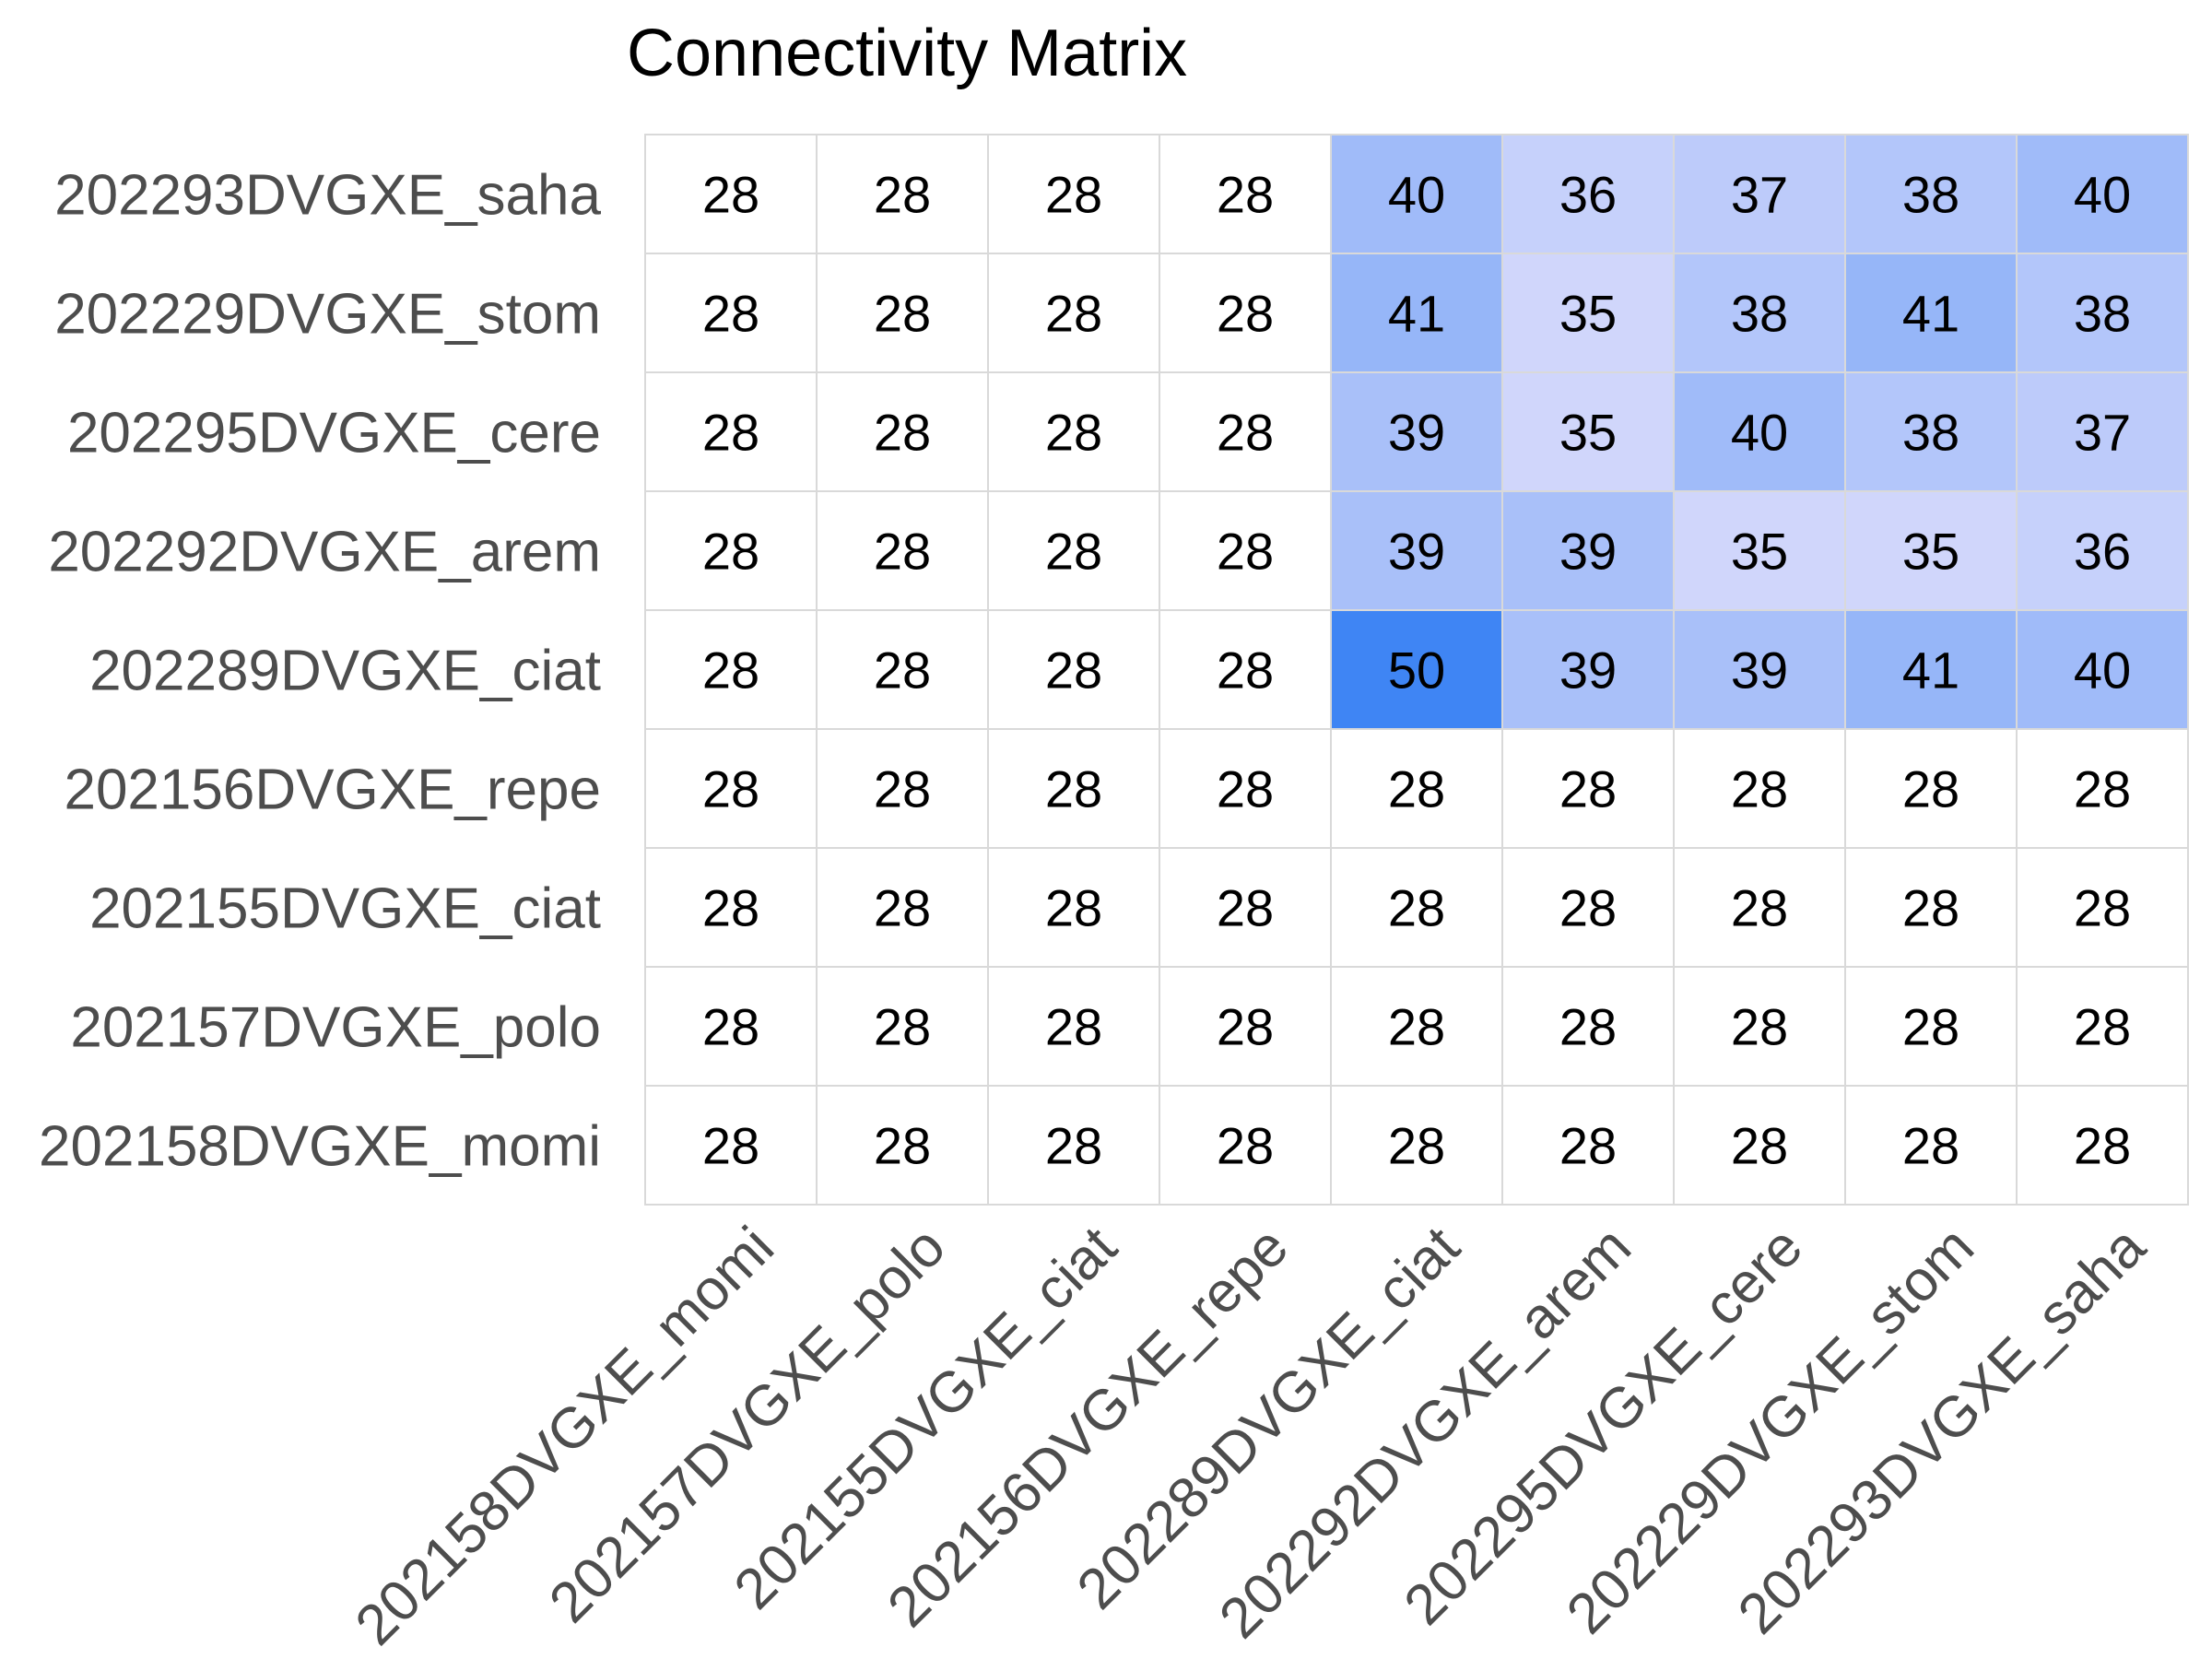 This screenshot has height=1659, width=2212. What do you see at coordinates (327, 315) in the screenshot?
I see `row-tick-label: 202229DVGXE_stom` at bounding box center [327, 315].